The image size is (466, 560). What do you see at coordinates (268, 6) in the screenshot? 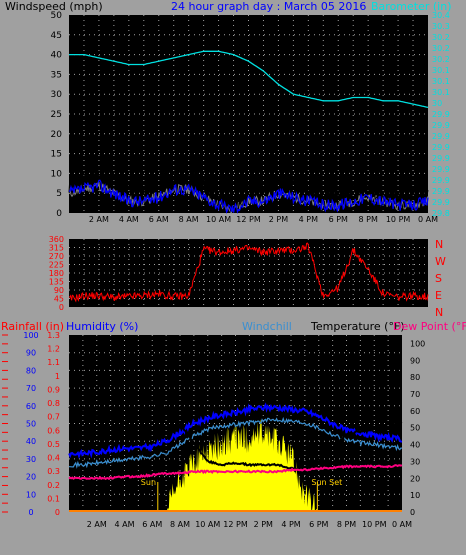
I see `graph-title: 24 hour graph day : March 05 2016` at bounding box center [268, 6].